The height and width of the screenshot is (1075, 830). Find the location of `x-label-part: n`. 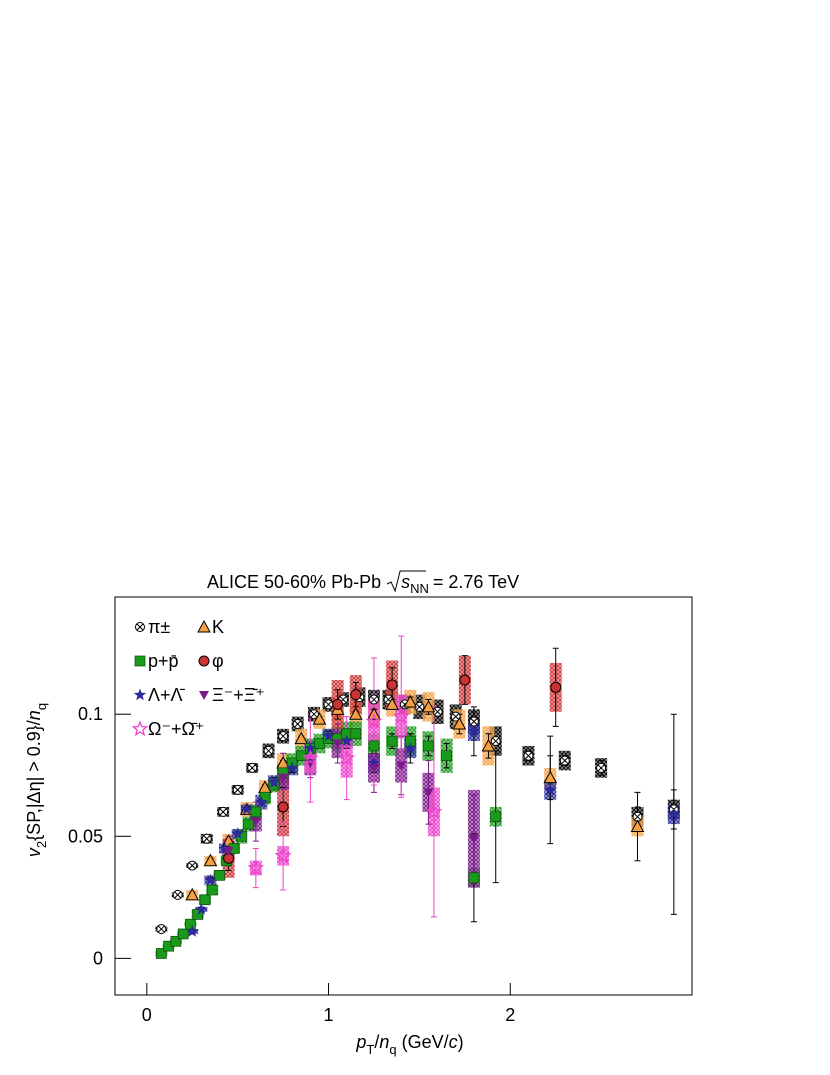

x-label-part: n is located at coordinates (384, 1042).